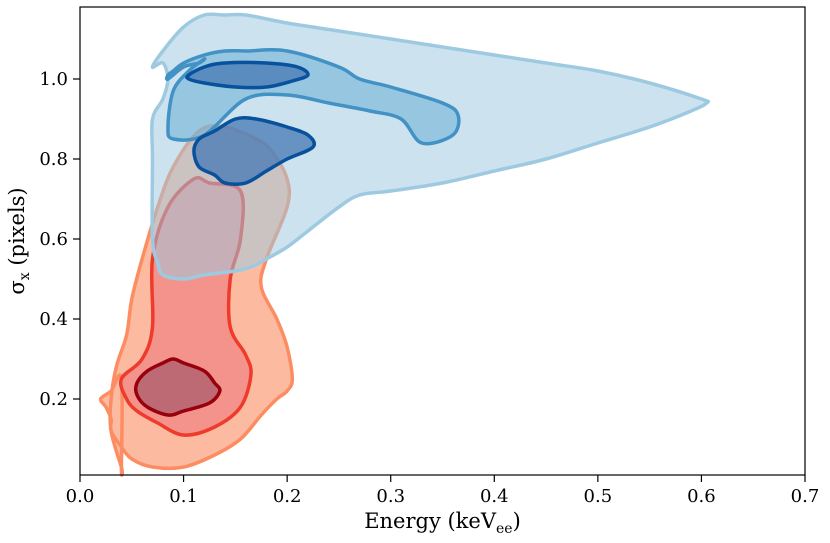 The image size is (830, 543). What do you see at coordinates (80, 496) in the screenshot?
I see `x-tick-label: 0.0` at bounding box center [80, 496].